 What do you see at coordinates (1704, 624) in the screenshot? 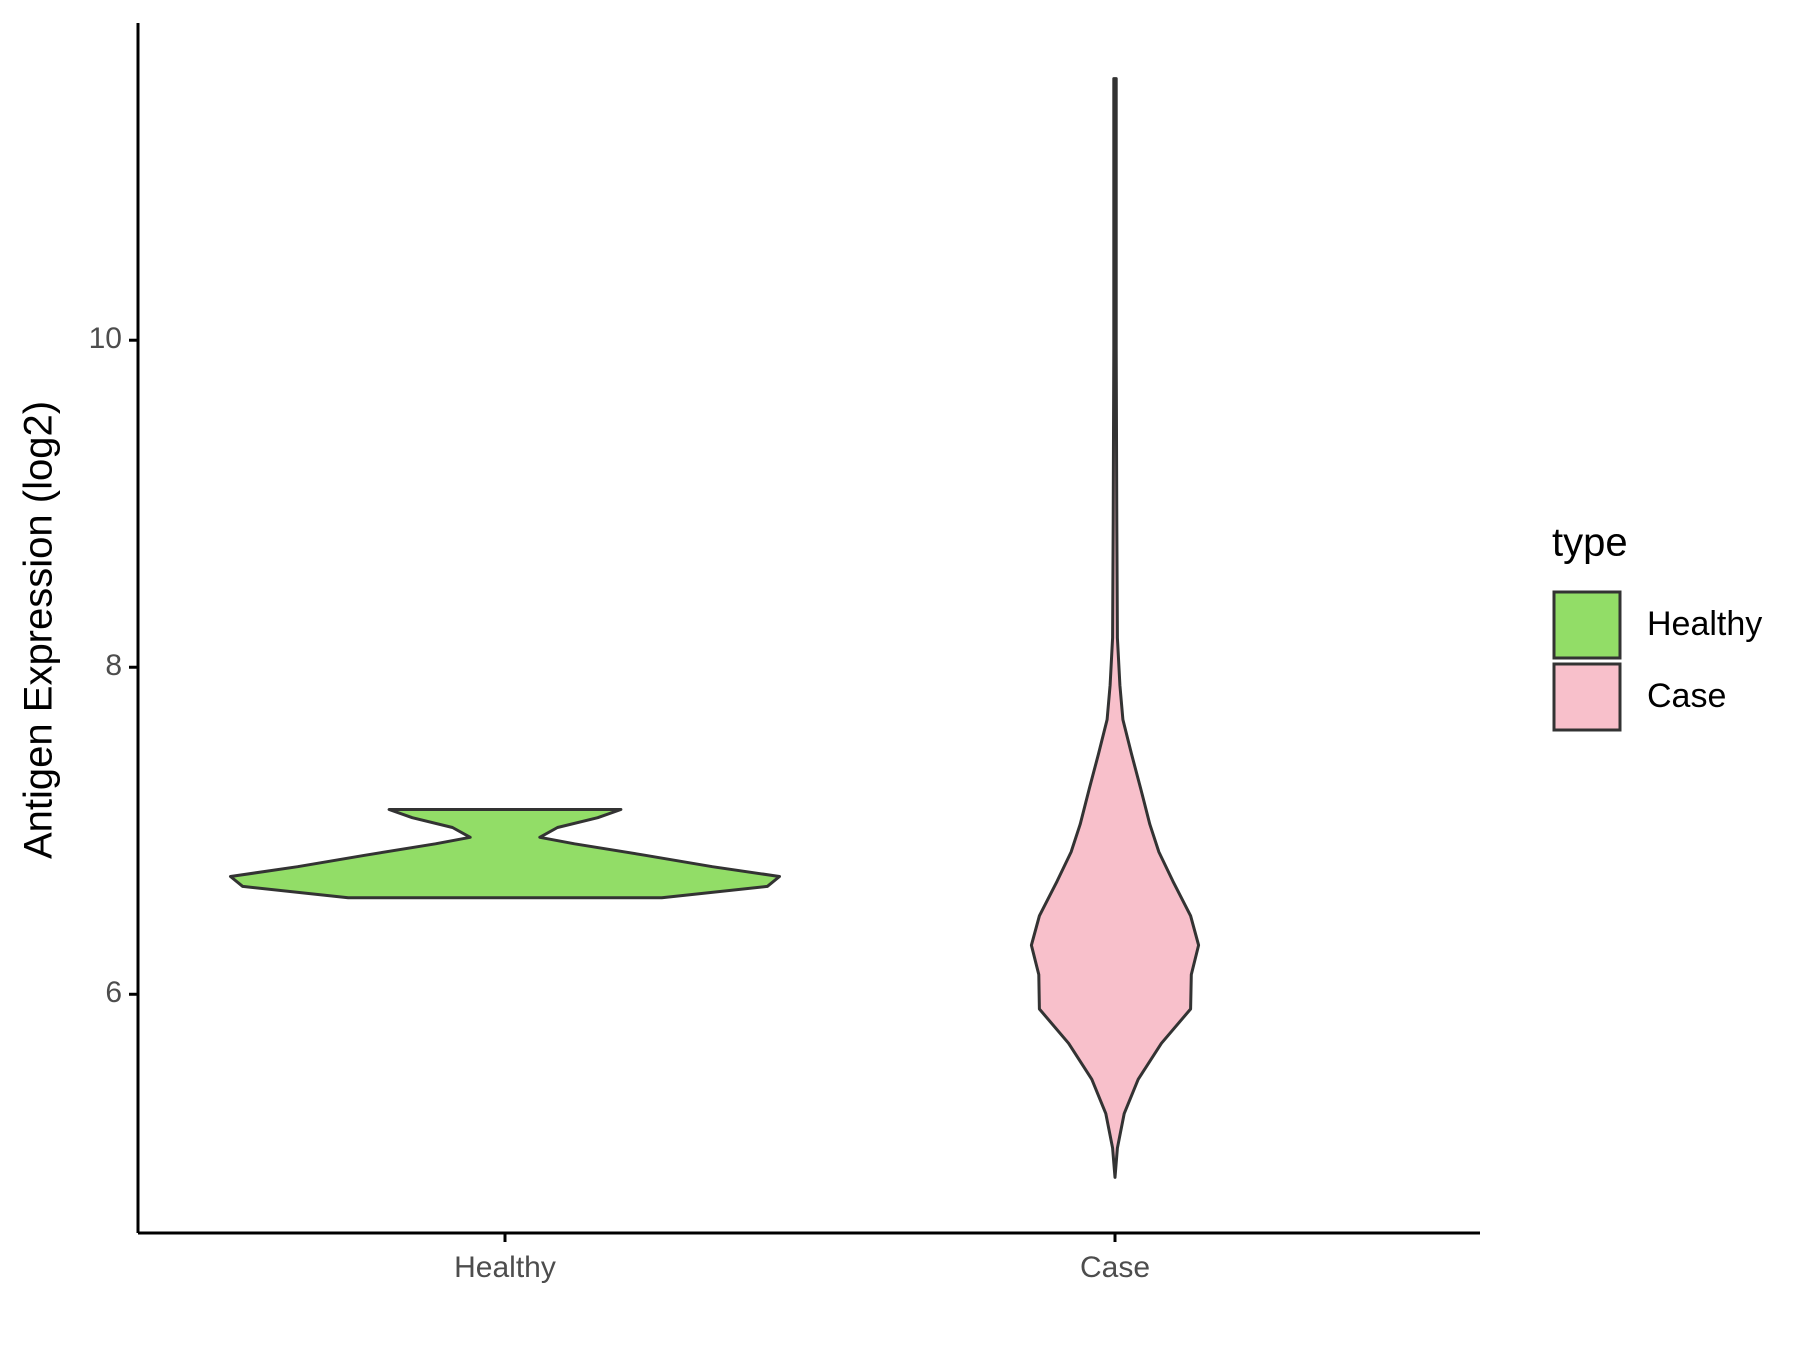
I see `legend-label: Healthy` at bounding box center [1704, 624].